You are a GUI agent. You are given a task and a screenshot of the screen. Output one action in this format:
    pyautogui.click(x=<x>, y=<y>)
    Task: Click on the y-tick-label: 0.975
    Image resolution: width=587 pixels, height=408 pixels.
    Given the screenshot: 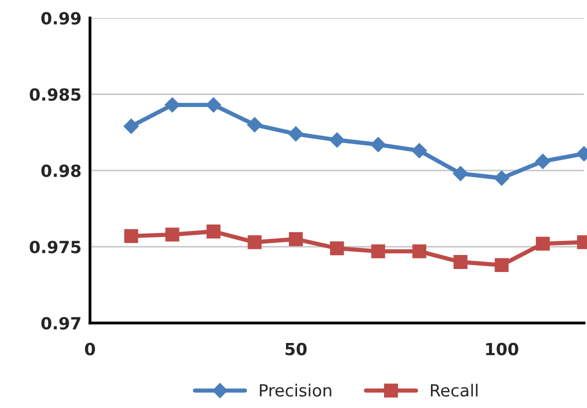 What is the action you would take?
    pyautogui.click(x=55, y=247)
    